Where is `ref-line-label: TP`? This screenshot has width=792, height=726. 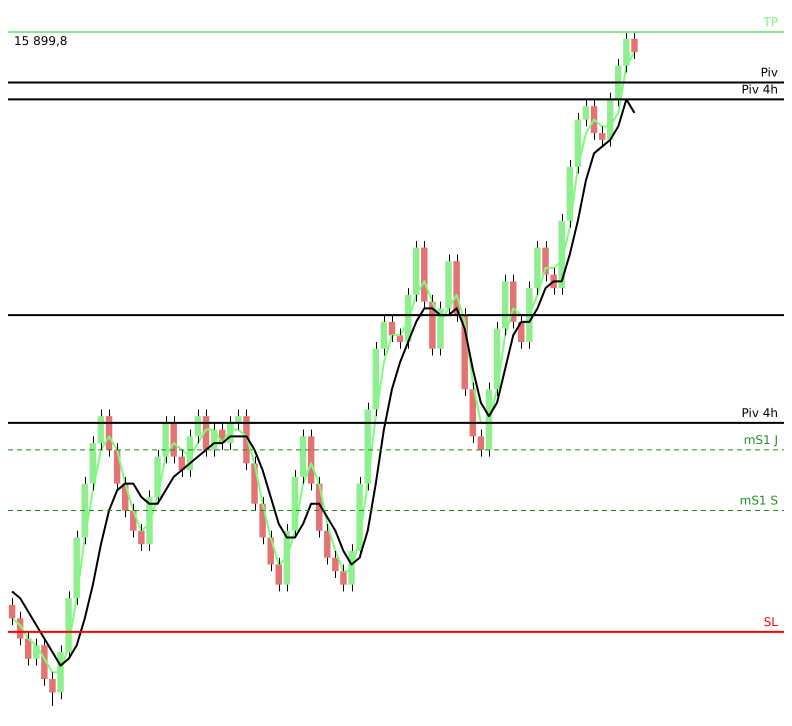 ref-line-label: TP is located at coordinates (770, 22).